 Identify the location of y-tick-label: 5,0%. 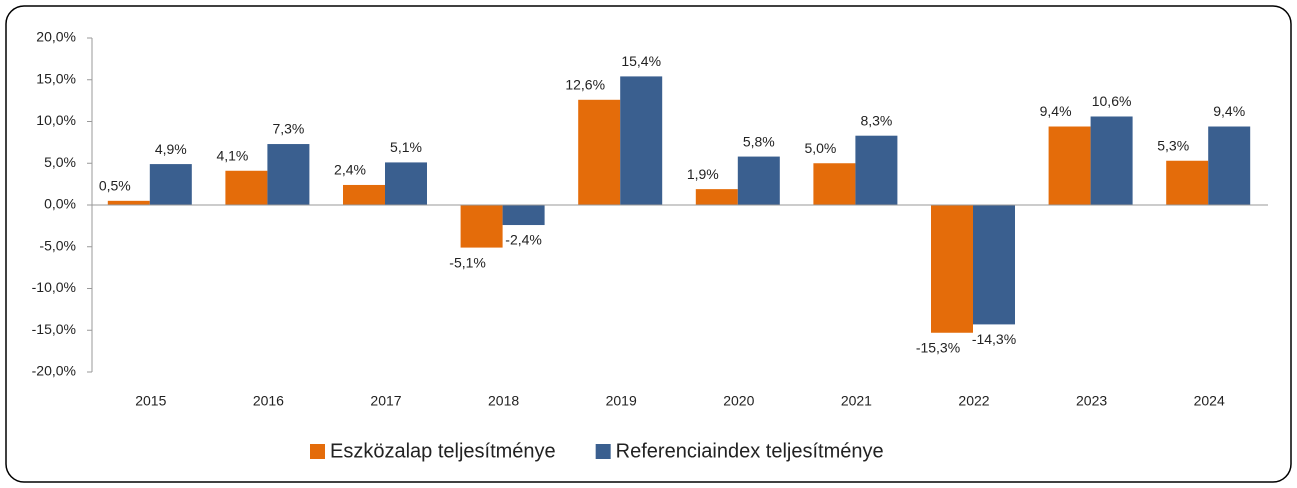
(60, 162).